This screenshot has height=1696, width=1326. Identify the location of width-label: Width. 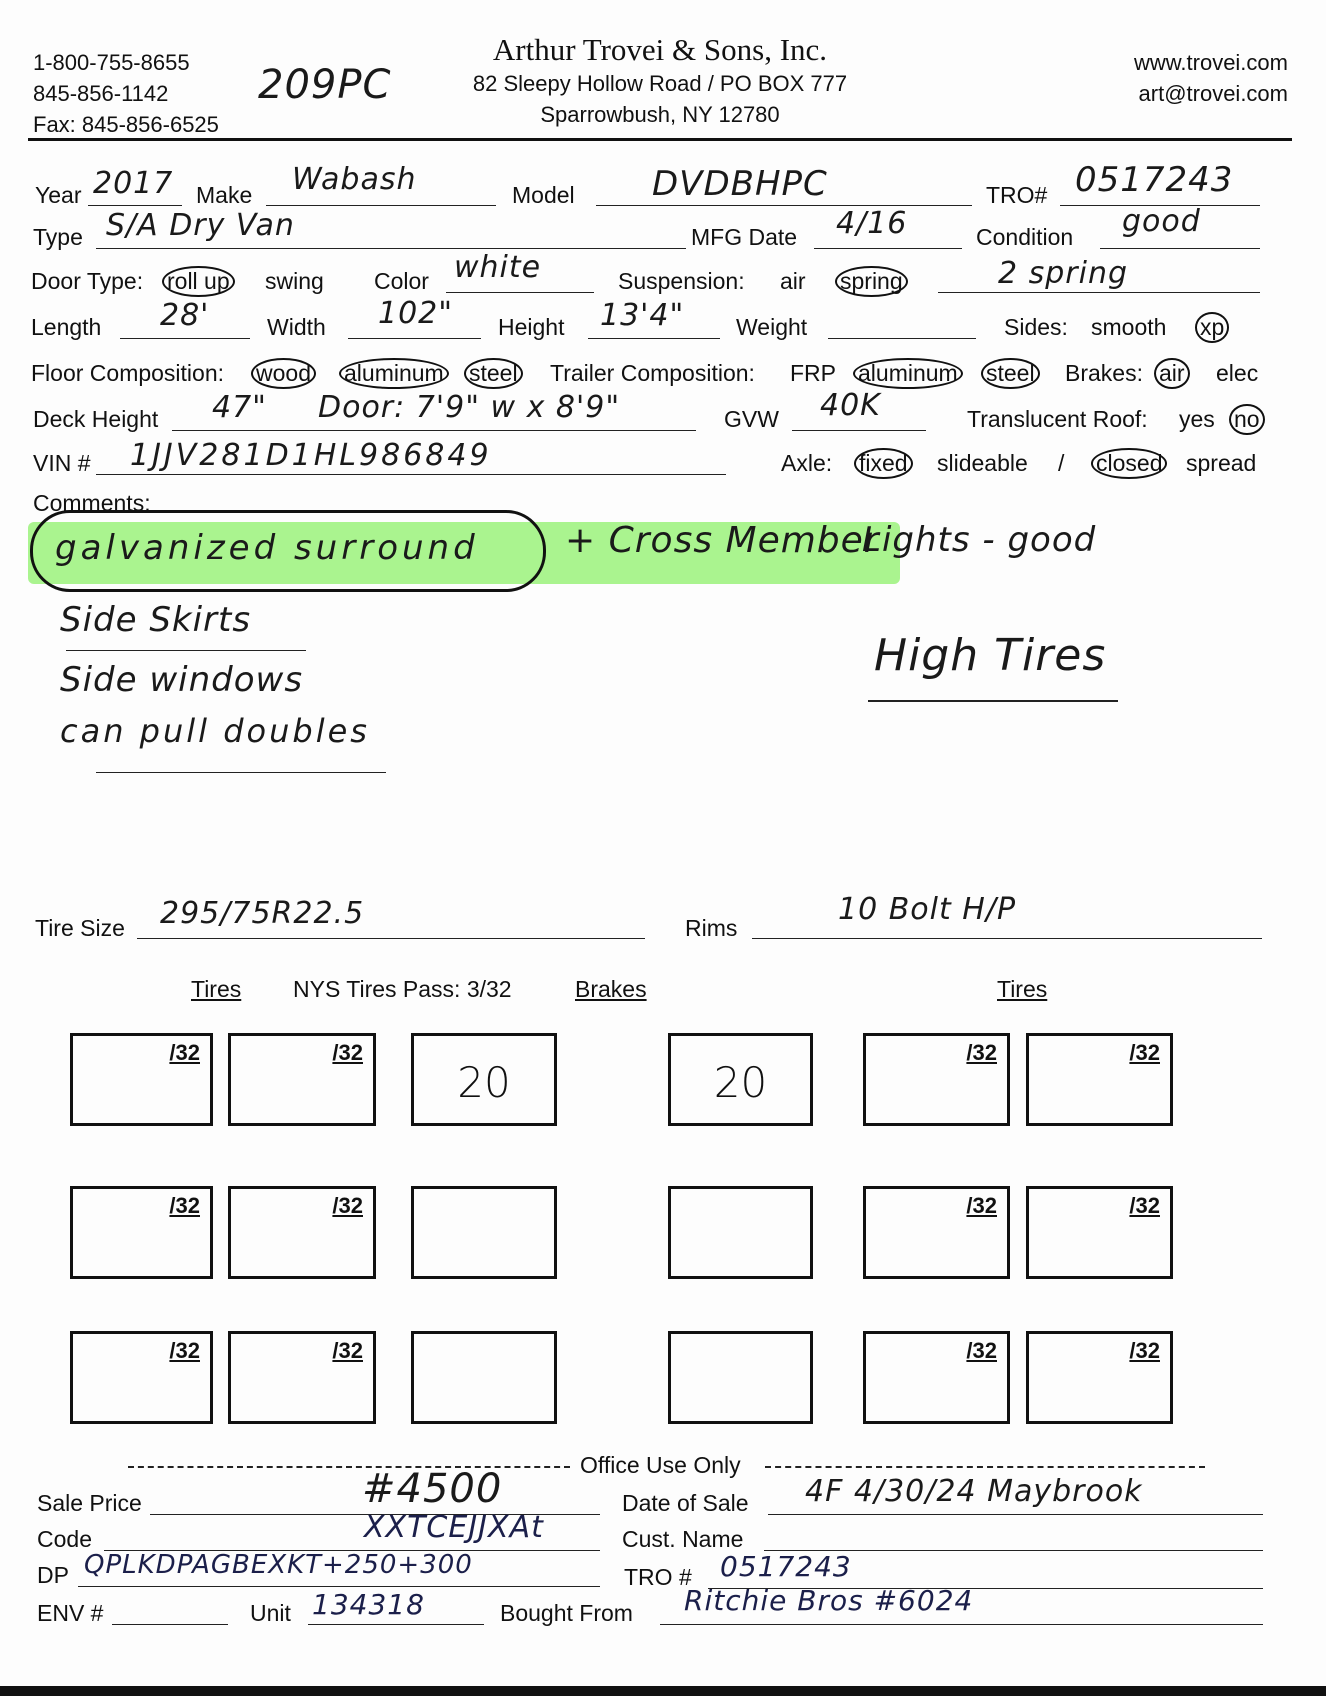
(296, 327).